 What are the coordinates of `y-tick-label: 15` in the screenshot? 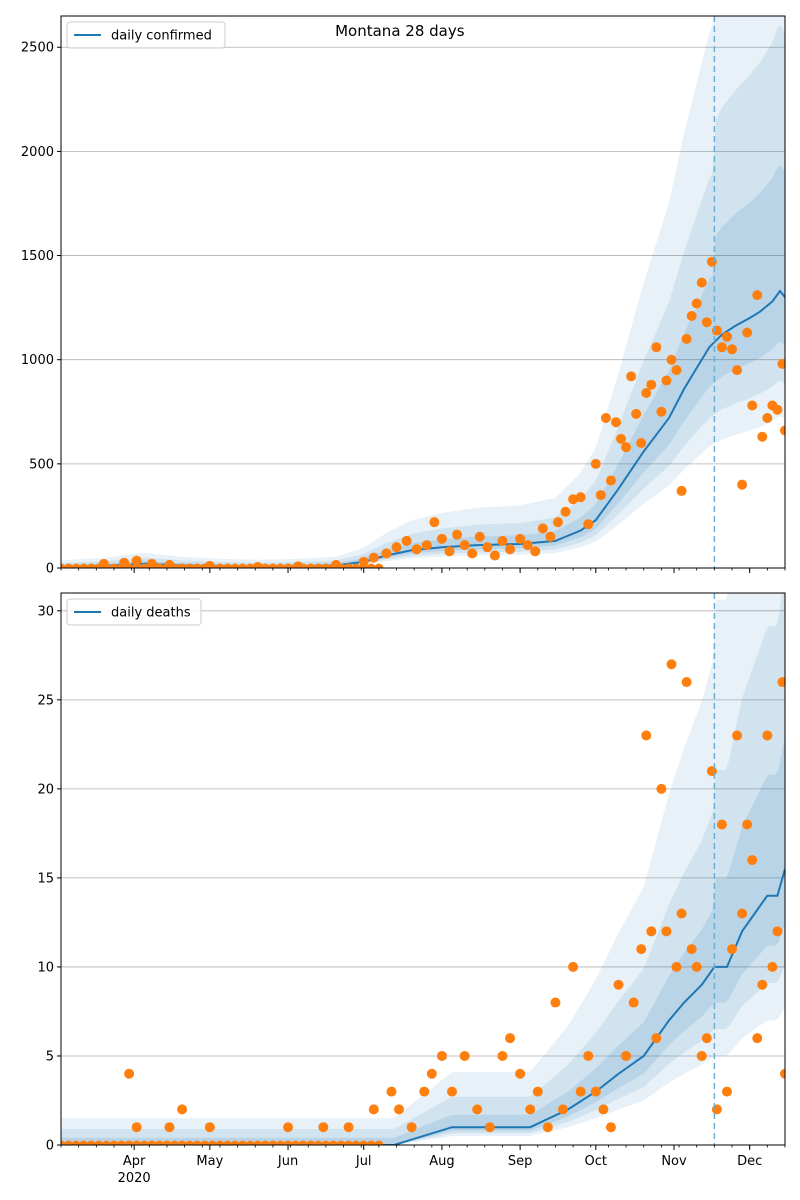 It's located at (45, 878).